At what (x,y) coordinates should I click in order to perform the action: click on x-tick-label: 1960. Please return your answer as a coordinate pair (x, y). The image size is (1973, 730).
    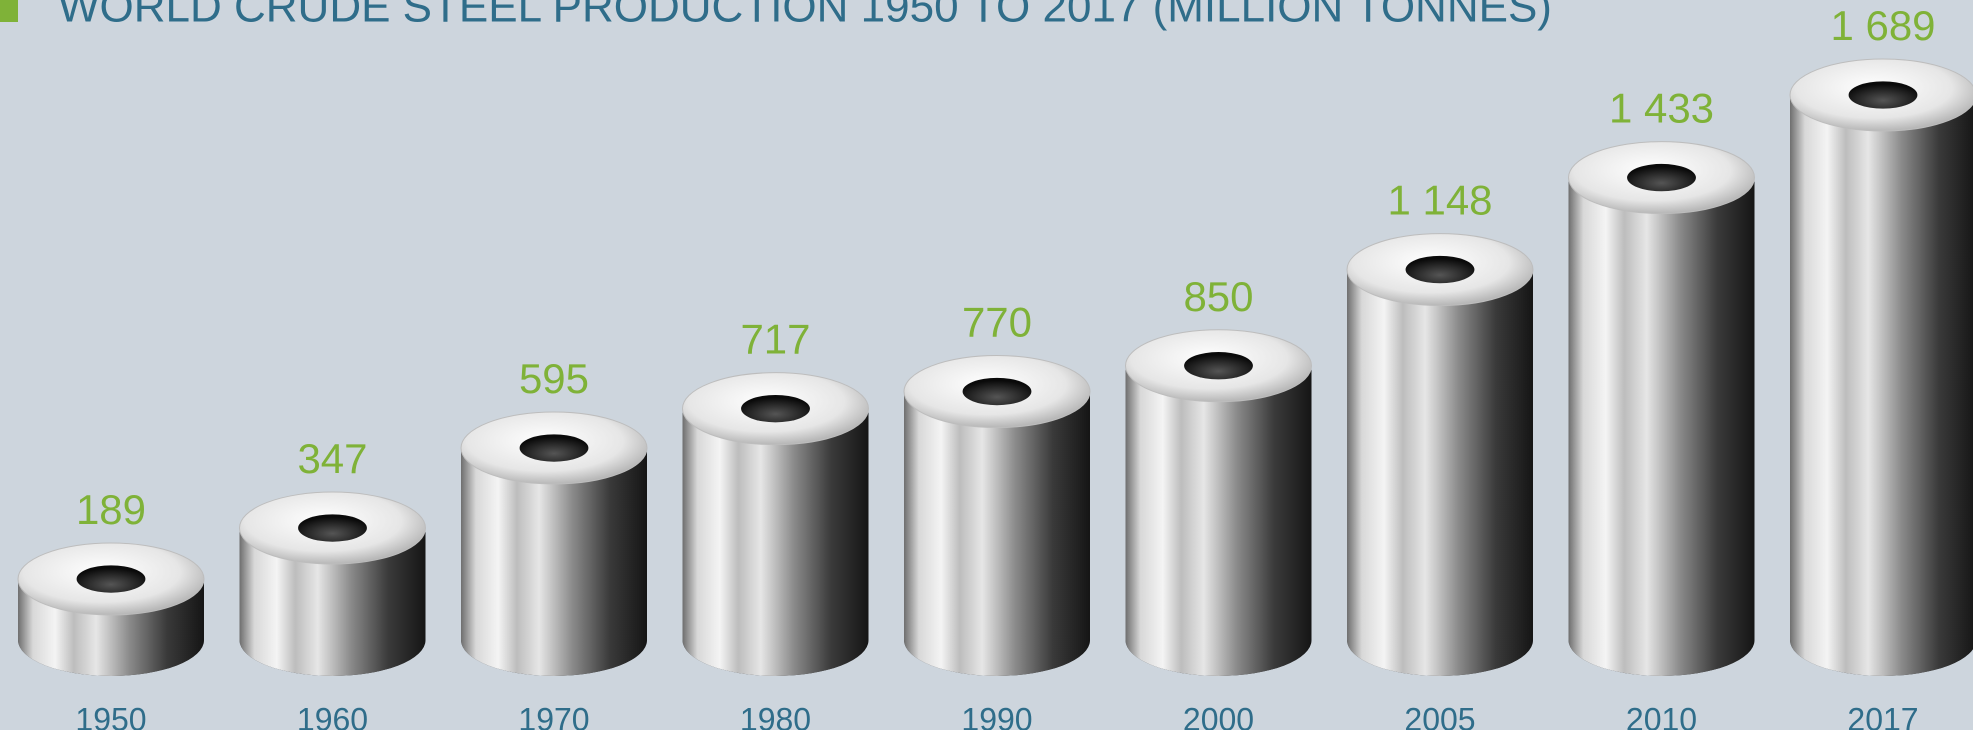
    Looking at the image, I should click on (332, 715).